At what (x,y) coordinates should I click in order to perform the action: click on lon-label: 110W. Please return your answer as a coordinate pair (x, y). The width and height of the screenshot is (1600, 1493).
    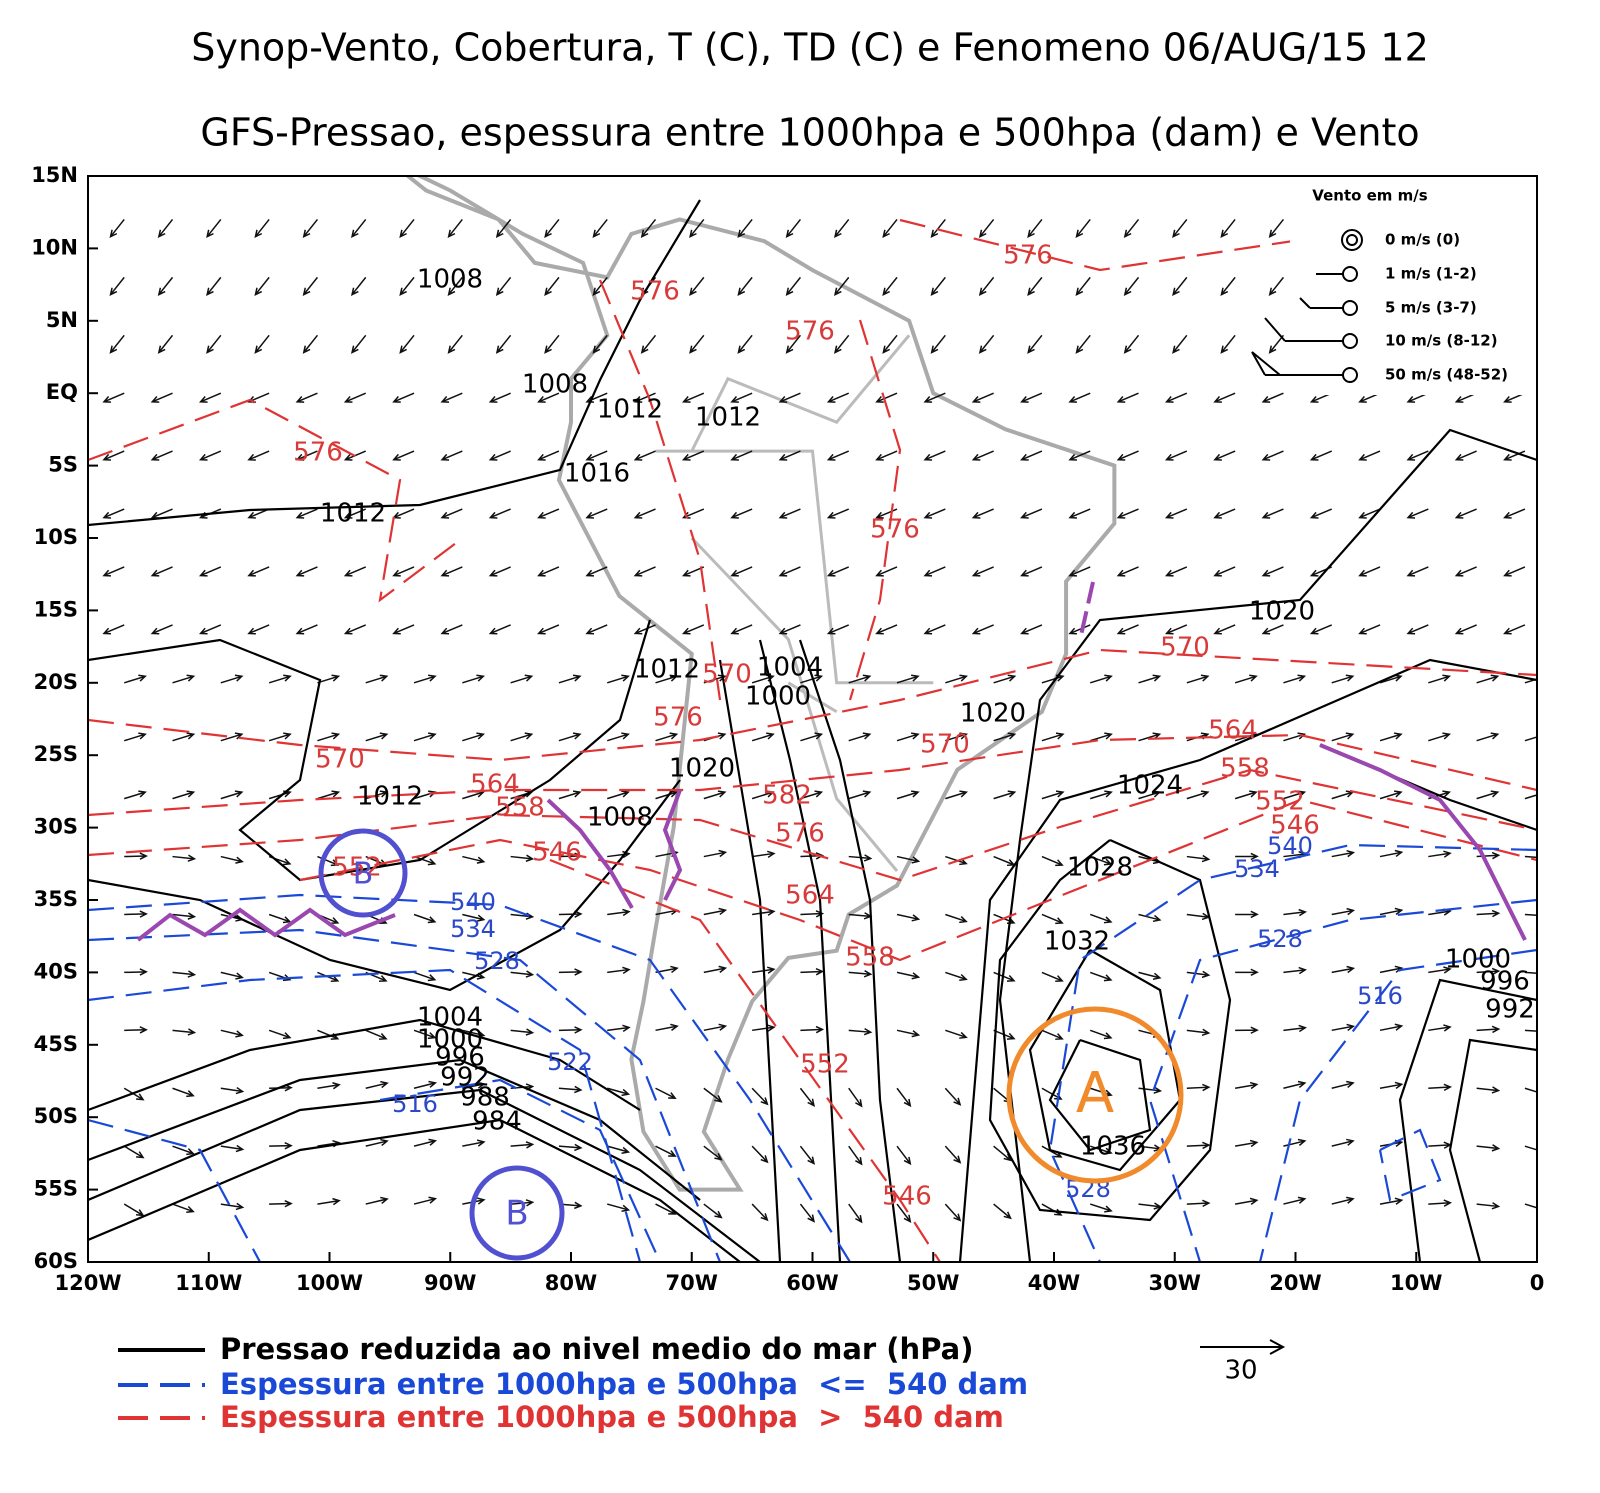
    Looking at the image, I should click on (208, 1283).